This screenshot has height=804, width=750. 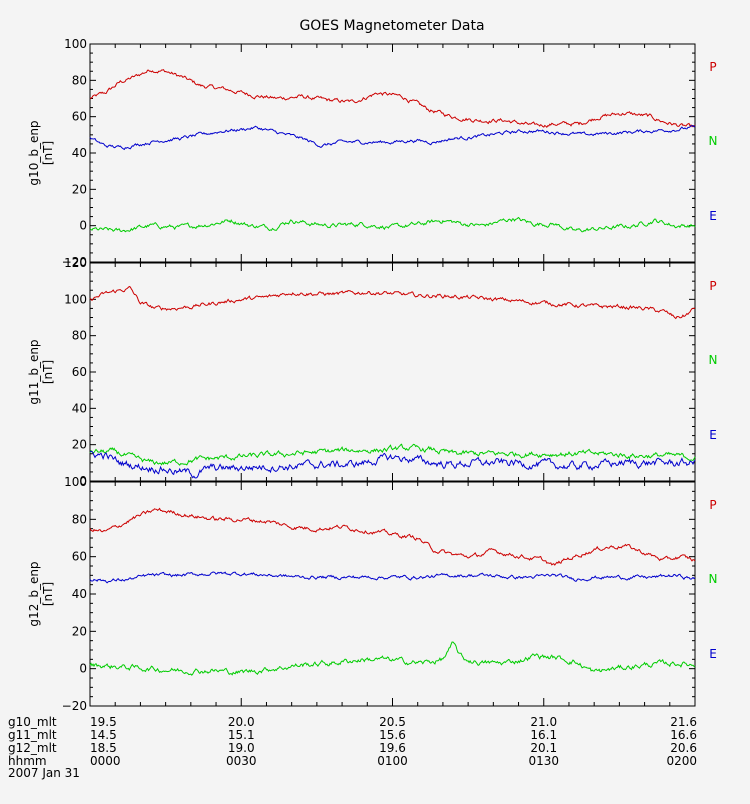 I want to click on panel-1-ylabel: g10_b_enp, so click(x=34, y=152).